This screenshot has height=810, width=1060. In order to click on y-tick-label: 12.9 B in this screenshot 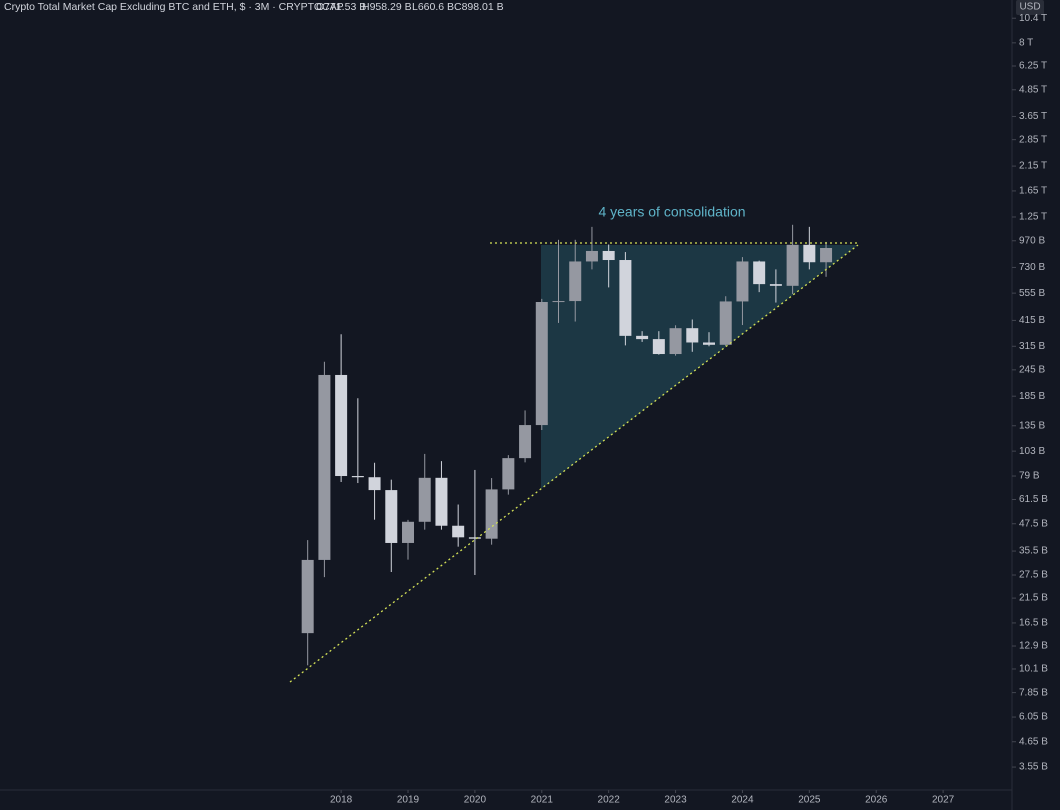, I will do `click(1033, 646)`.